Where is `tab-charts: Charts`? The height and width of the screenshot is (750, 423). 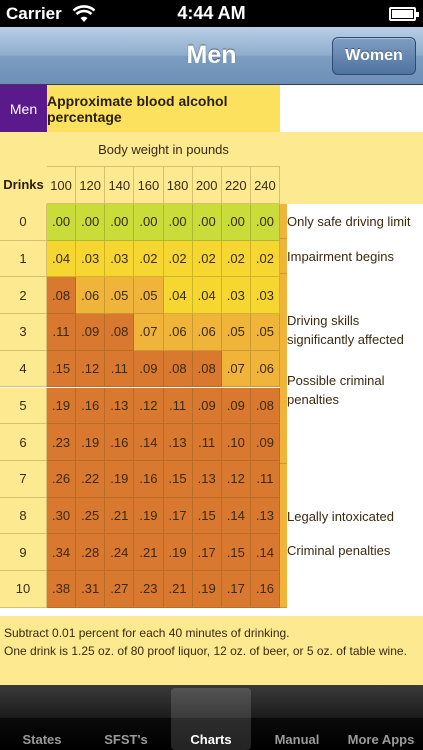 tab-charts: Charts is located at coordinates (211, 719).